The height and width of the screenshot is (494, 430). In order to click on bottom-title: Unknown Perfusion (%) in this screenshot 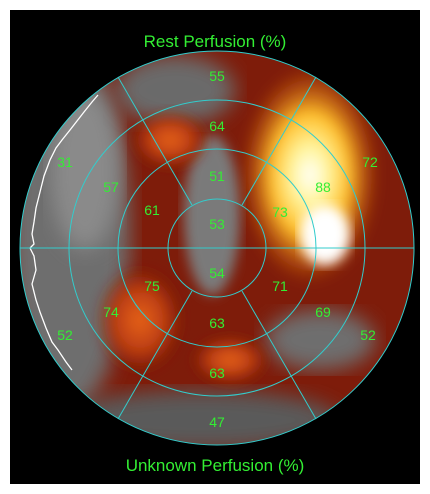, I will do `click(215, 465)`.